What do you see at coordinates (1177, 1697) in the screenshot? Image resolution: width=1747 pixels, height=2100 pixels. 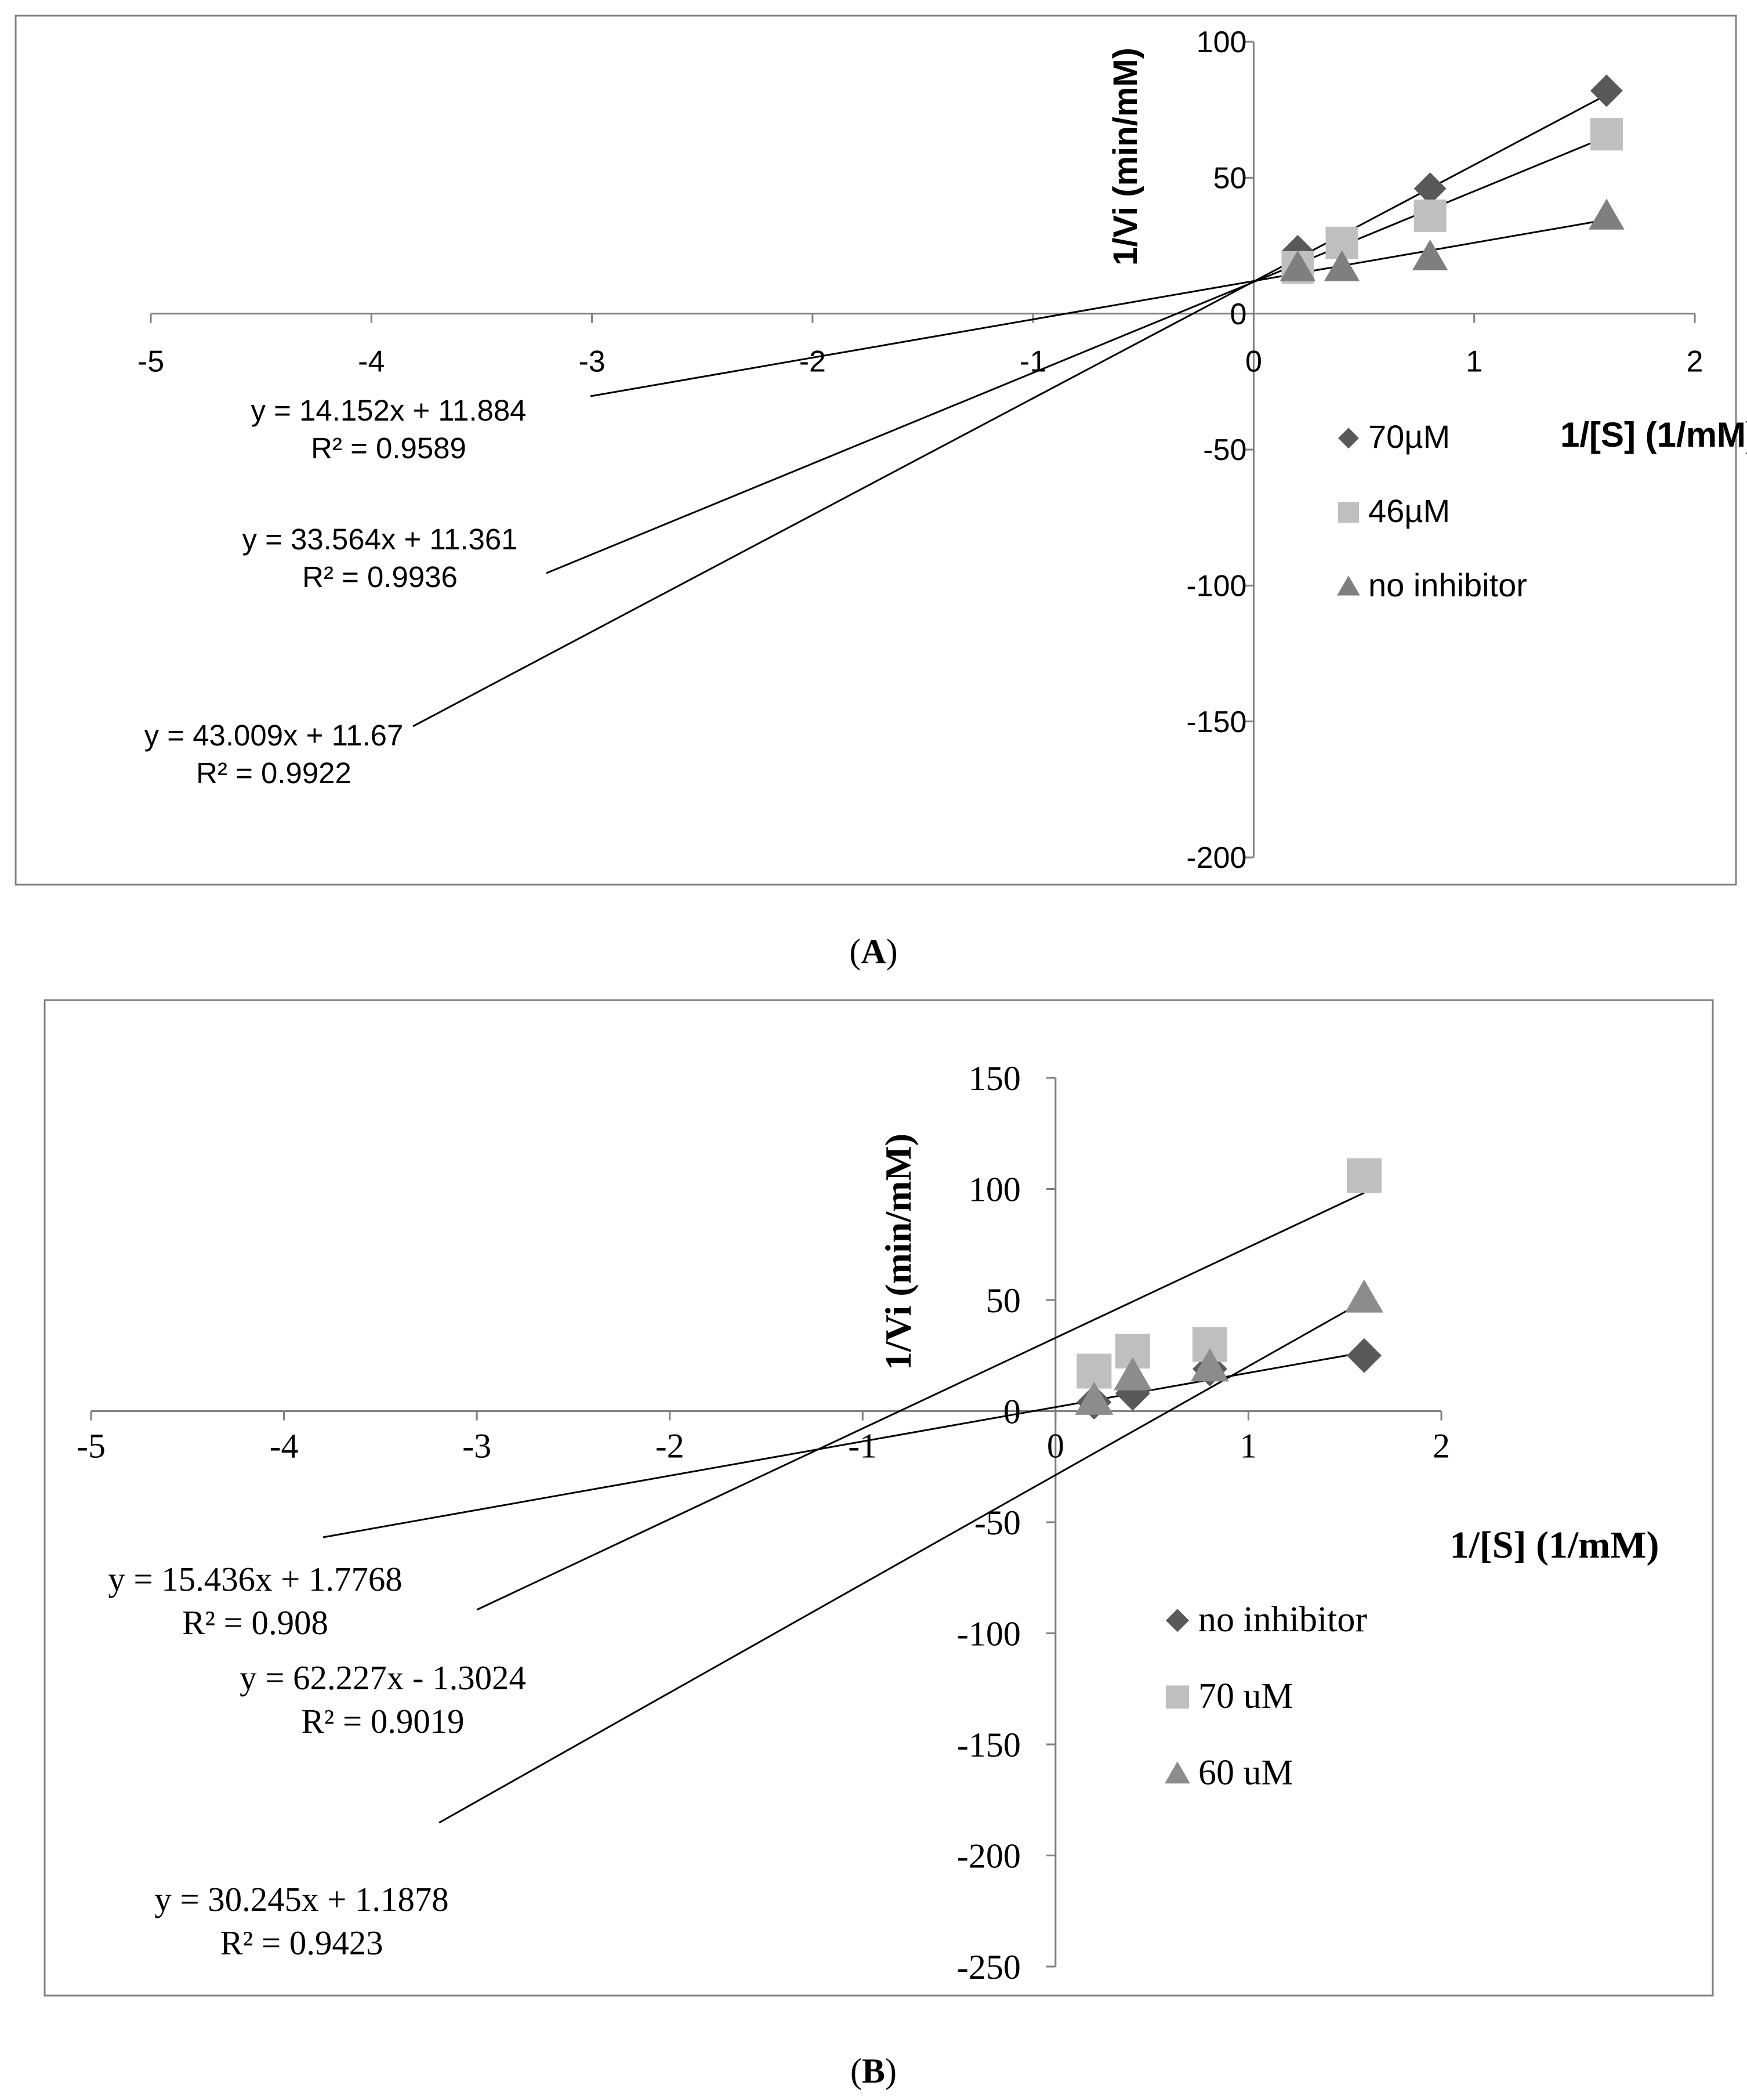 I see `legend-marker-70-um` at bounding box center [1177, 1697].